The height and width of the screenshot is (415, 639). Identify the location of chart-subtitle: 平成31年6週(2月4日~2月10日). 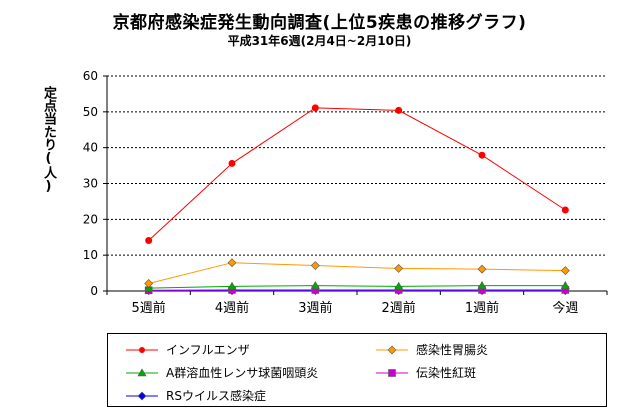
(319, 41).